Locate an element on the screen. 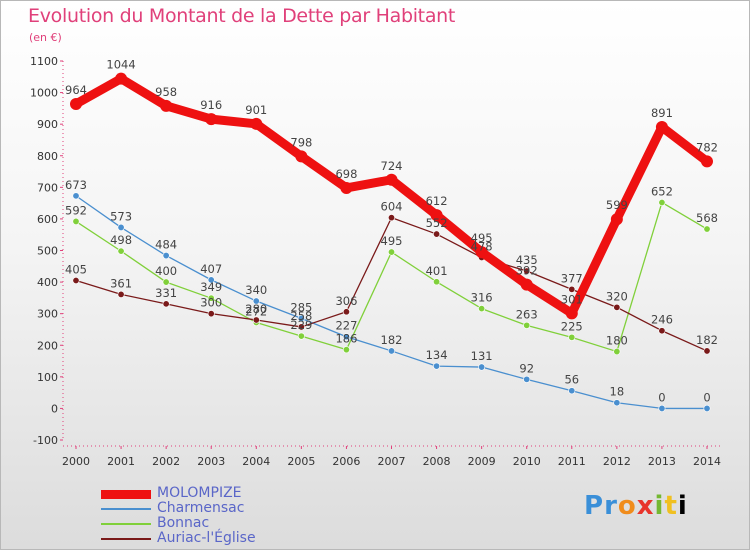 Image resolution: width=750 pixels, height=550 pixels. data-label: 400 is located at coordinates (166, 271).